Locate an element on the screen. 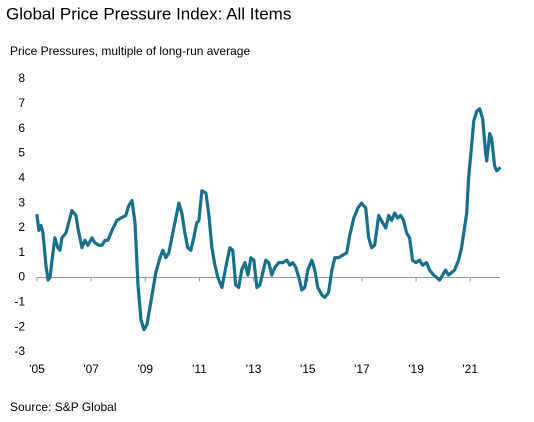 The image size is (534, 422). x-tick-label: '19 is located at coordinates (416, 369).